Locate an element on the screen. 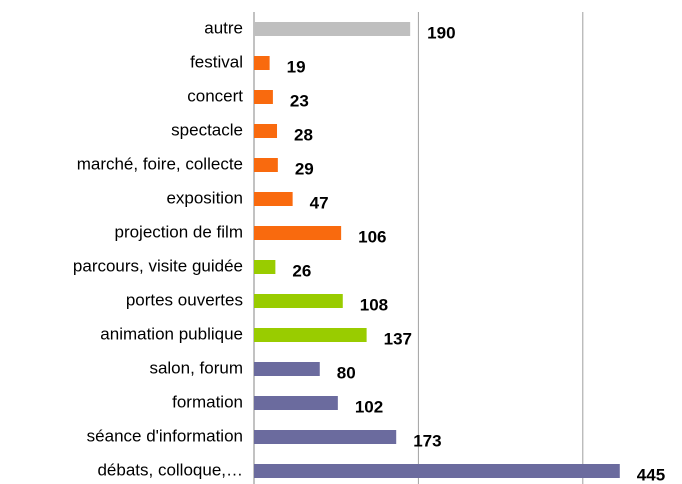 The height and width of the screenshot is (484, 682). value-label: 26 is located at coordinates (301, 270).